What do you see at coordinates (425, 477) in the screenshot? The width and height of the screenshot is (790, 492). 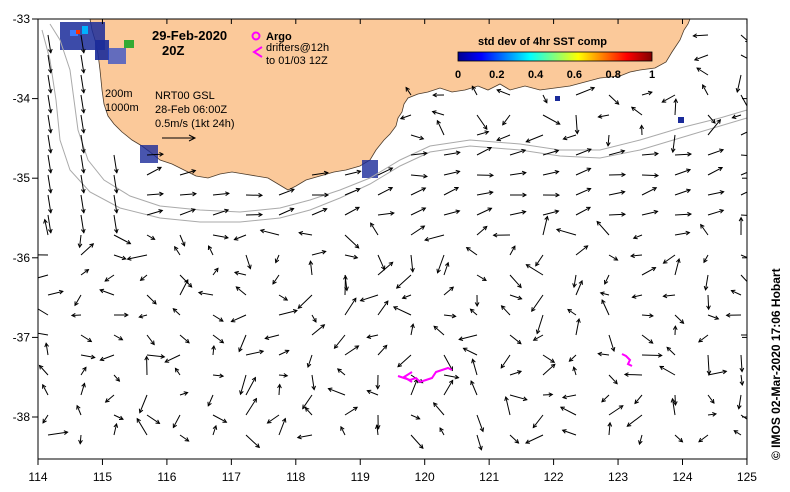 I see `lon-tick-label: 120` at bounding box center [425, 477].